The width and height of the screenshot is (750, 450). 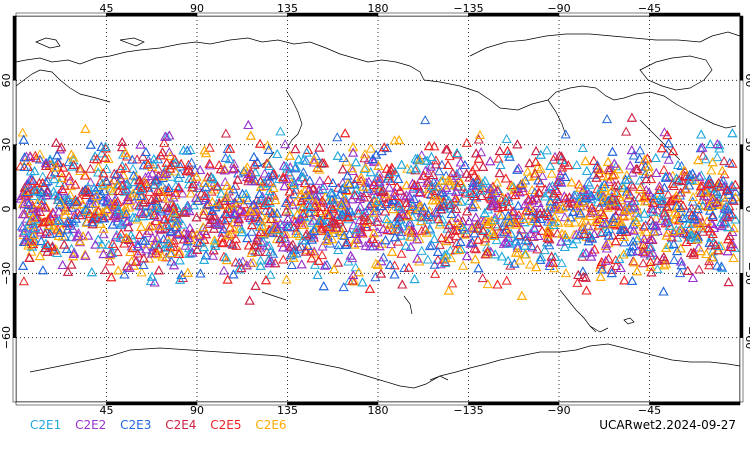 I want to click on frame-tick-bar, so click(x=333, y=14).